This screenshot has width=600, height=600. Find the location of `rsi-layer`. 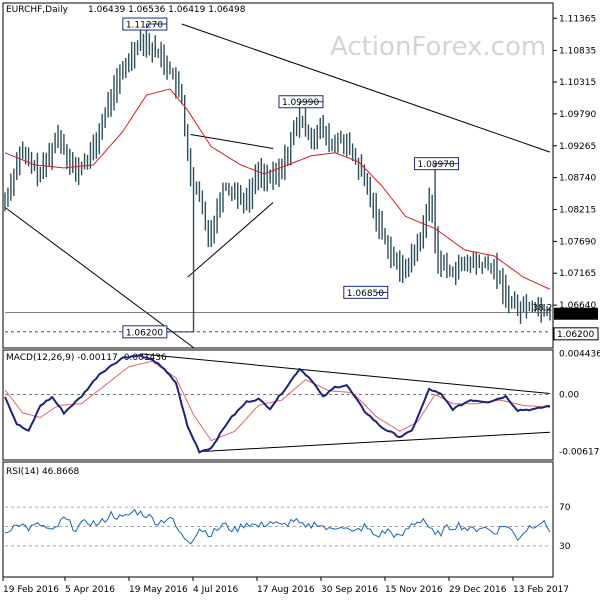

rsi-layer is located at coordinates (277, 526).